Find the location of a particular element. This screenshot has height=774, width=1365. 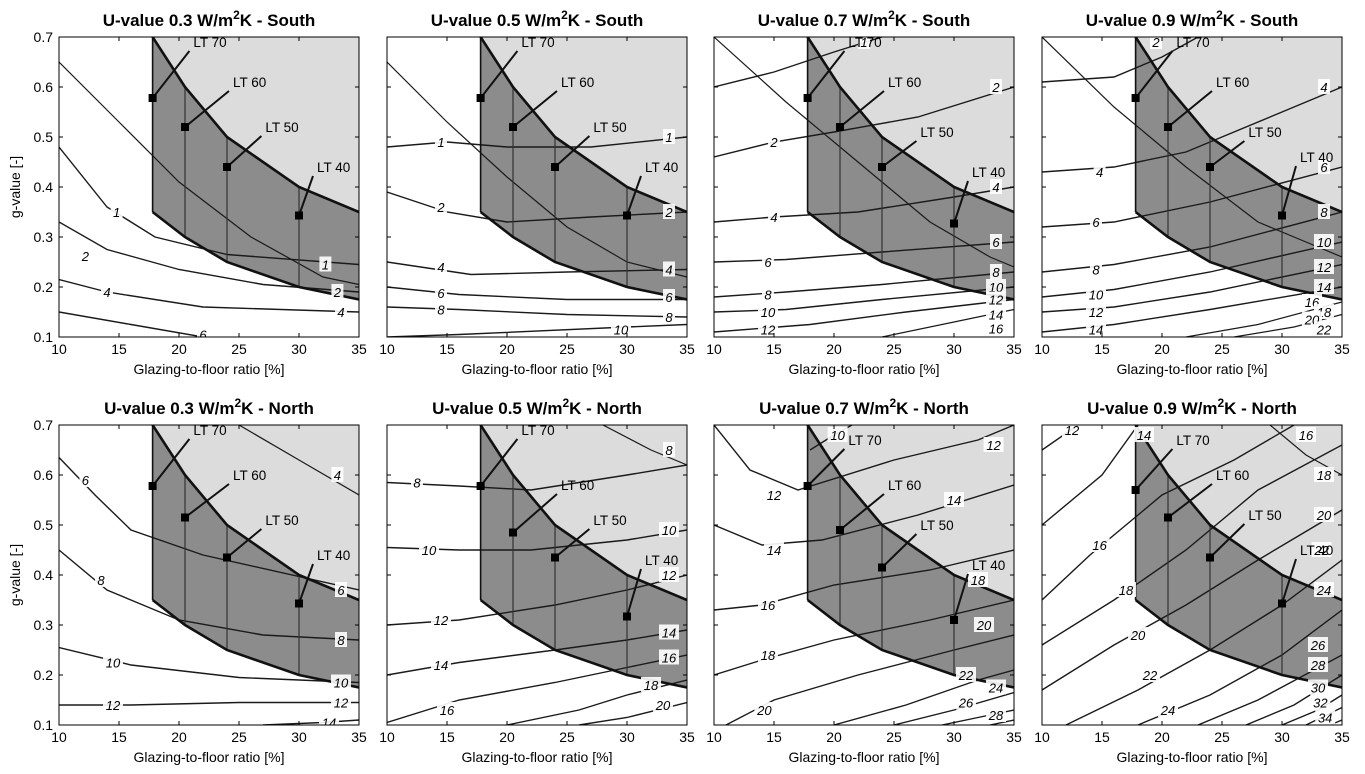

contour-label: 12 is located at coordinates (1096, 312).